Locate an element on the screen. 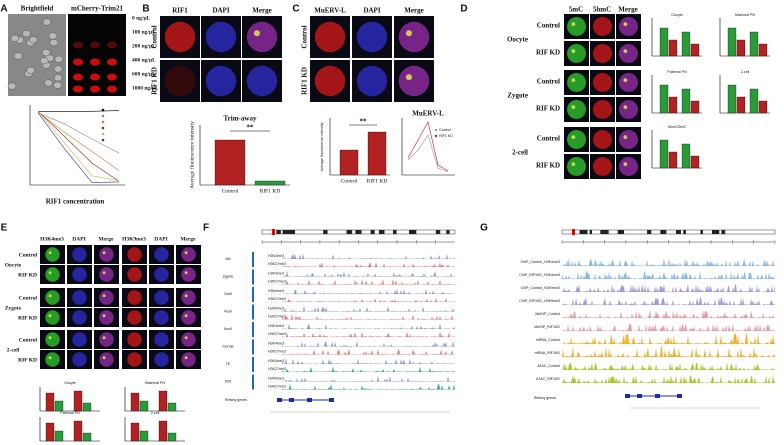 This screenshot has height=445, width=784. track-label: ChIP_RIF1KD_H3K4me3 is located at coordinates (539, 275).